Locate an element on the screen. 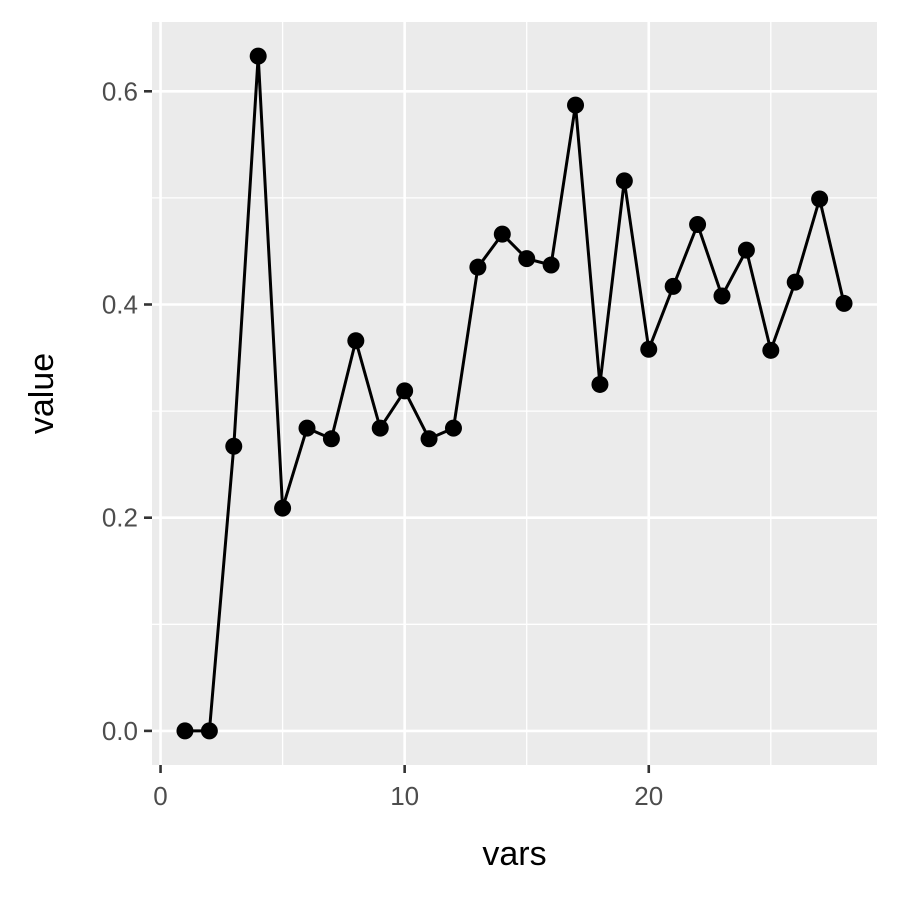 The image size is (900, 900). y-tick-label: 0.6 is located at coordinates (120, 91).